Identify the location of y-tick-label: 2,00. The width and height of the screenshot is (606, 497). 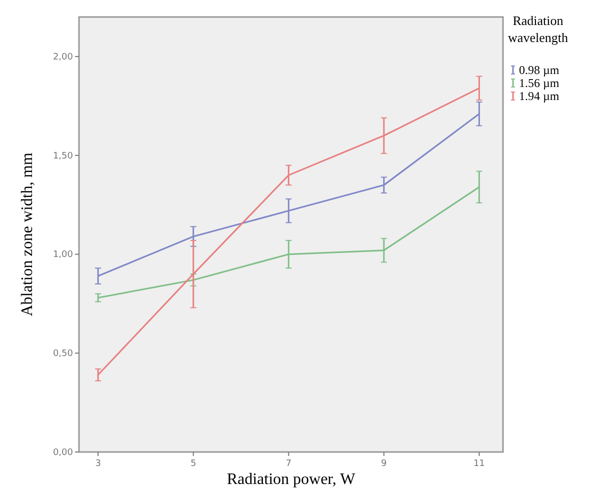
(63, 57).